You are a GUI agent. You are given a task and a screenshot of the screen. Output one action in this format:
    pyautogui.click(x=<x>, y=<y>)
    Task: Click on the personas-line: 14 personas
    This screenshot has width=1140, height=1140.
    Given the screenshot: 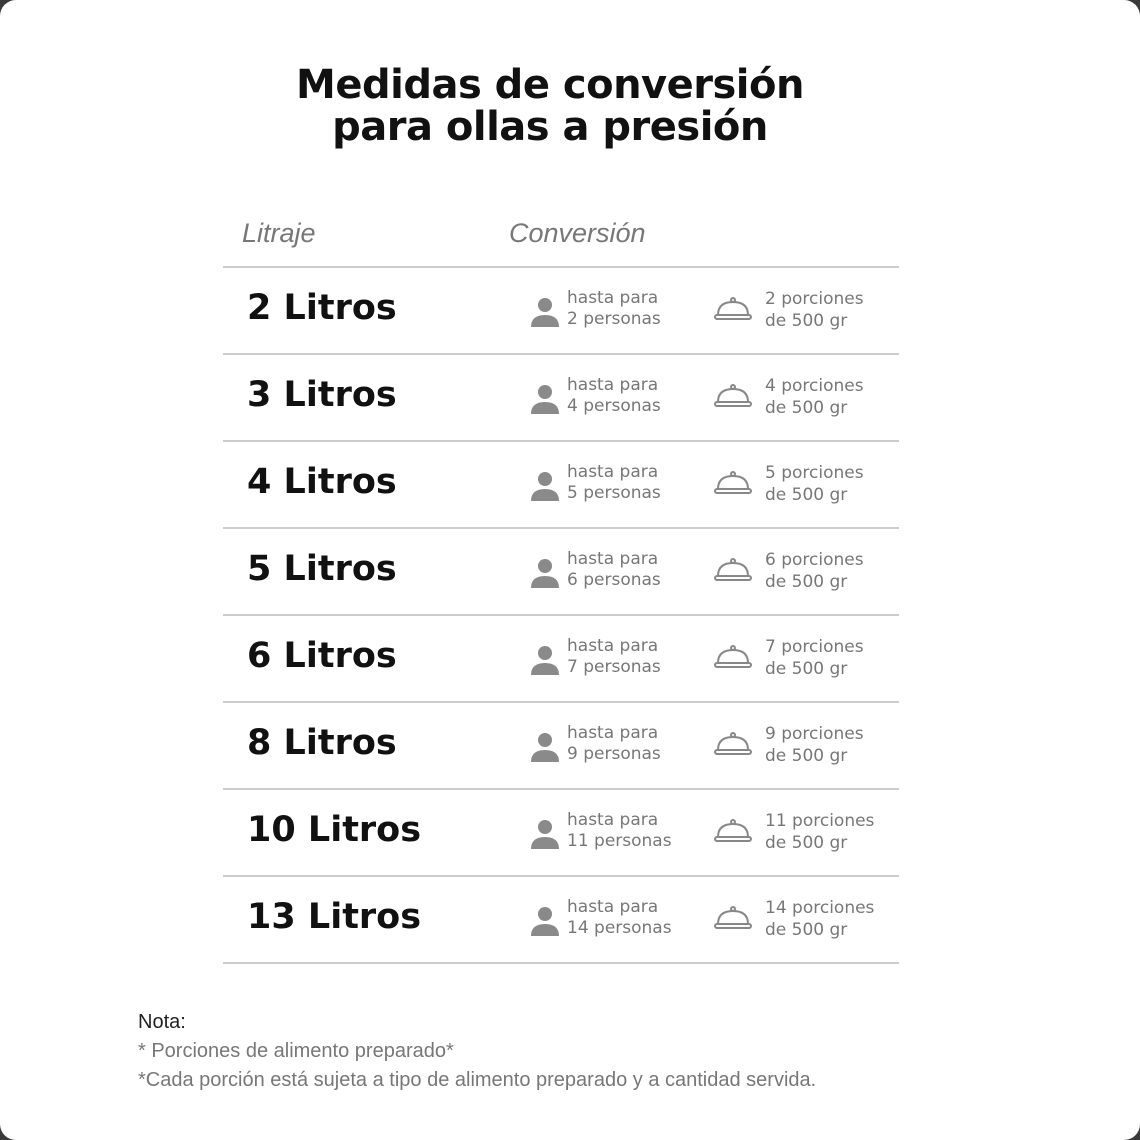 What is the action you would take?
    pyautogui.click(x=619, y=928)
    